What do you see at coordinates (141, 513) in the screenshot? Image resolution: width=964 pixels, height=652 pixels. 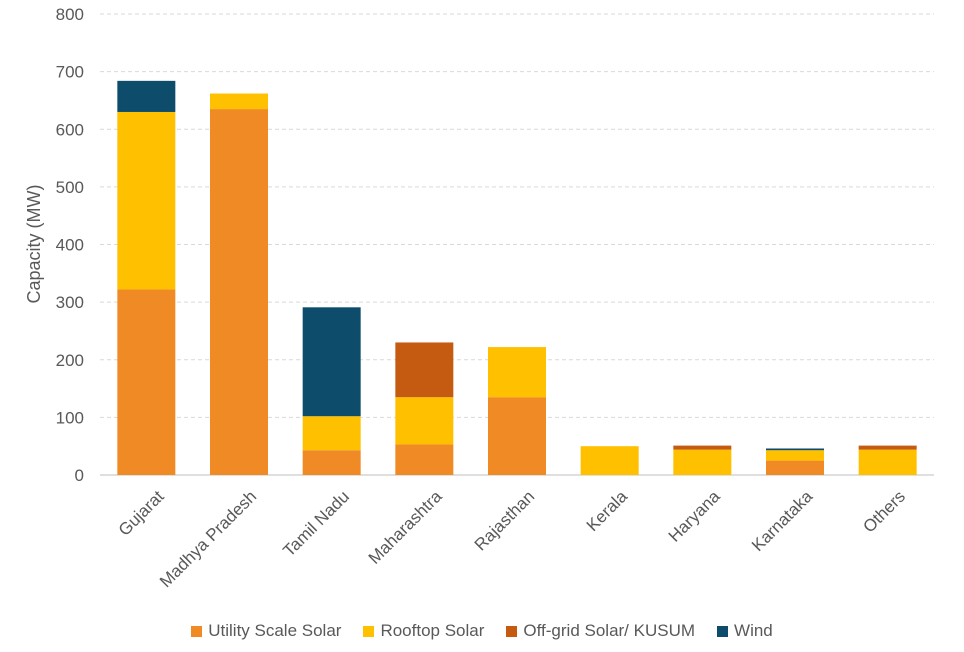 I see `x-category-label: Gujarat` at bounding box center [141, 513].